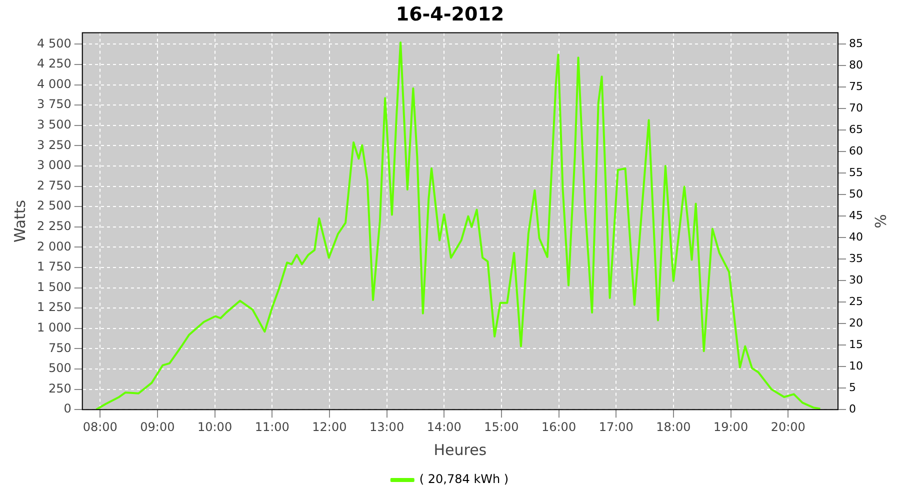 The image size is (900, 500). I want to click on y2-tick-label: 30, so click(856, 279).